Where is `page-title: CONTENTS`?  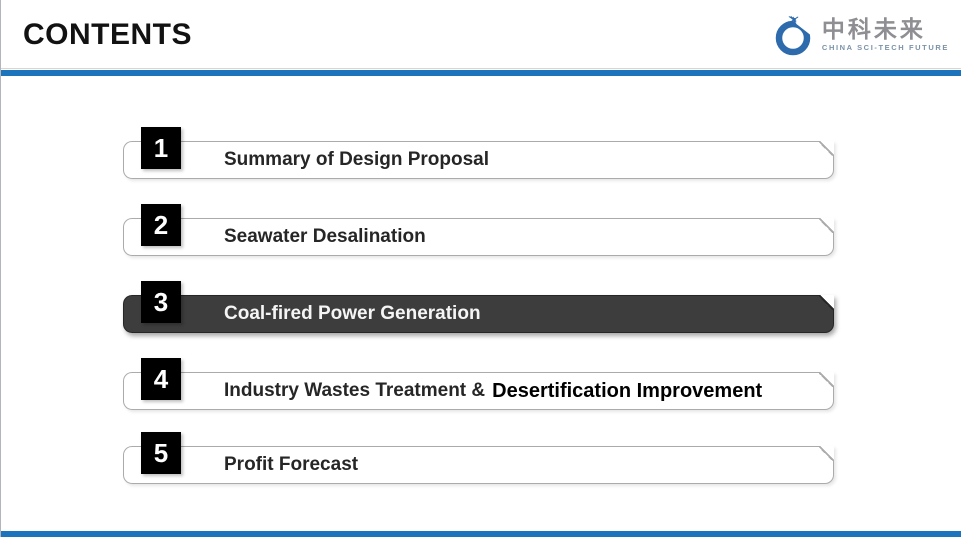 page-title: CONTENTS is located at coordinates (107, 34).